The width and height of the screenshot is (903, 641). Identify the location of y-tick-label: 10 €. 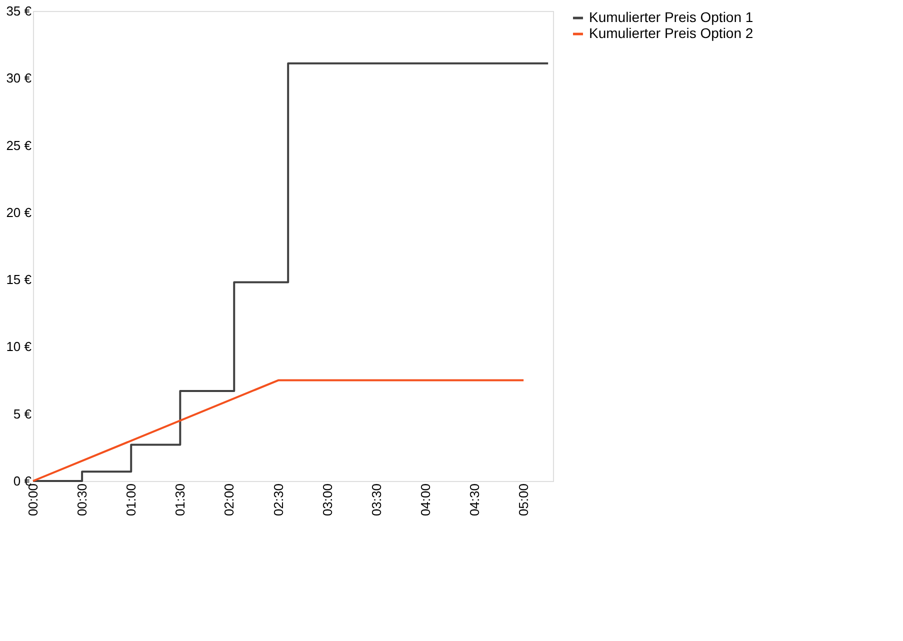
(19, 346).